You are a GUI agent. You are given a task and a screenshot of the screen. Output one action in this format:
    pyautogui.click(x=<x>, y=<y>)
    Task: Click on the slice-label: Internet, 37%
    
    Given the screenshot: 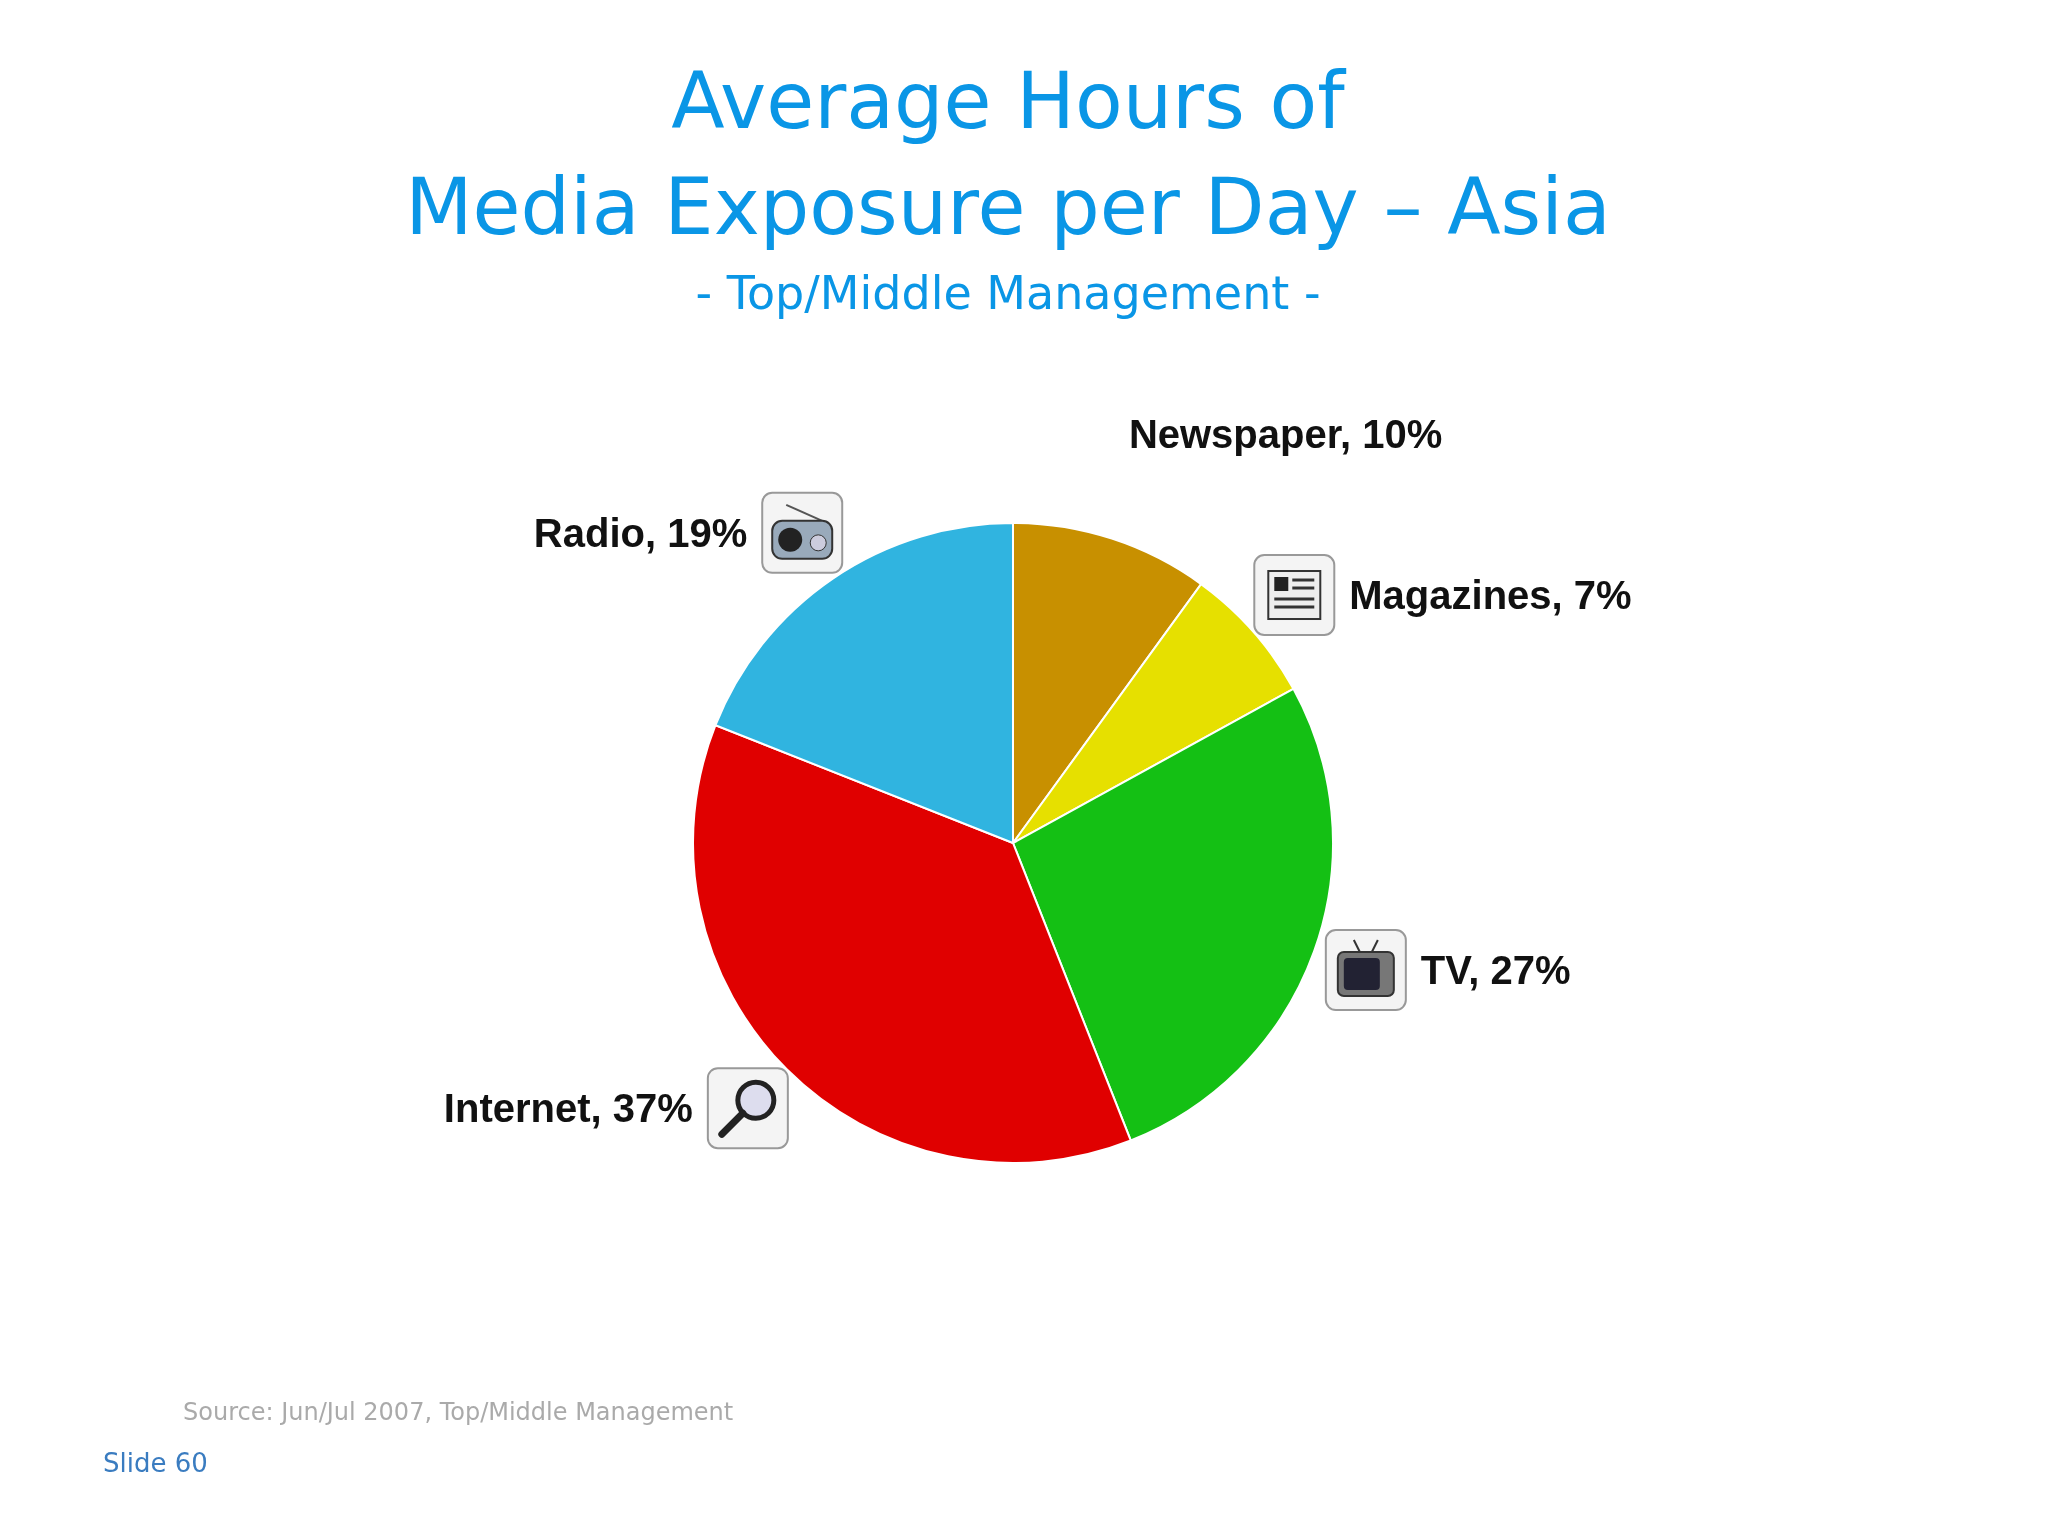 What is the action you would take?
    pyautogui.click(x=568, y=1108)
    